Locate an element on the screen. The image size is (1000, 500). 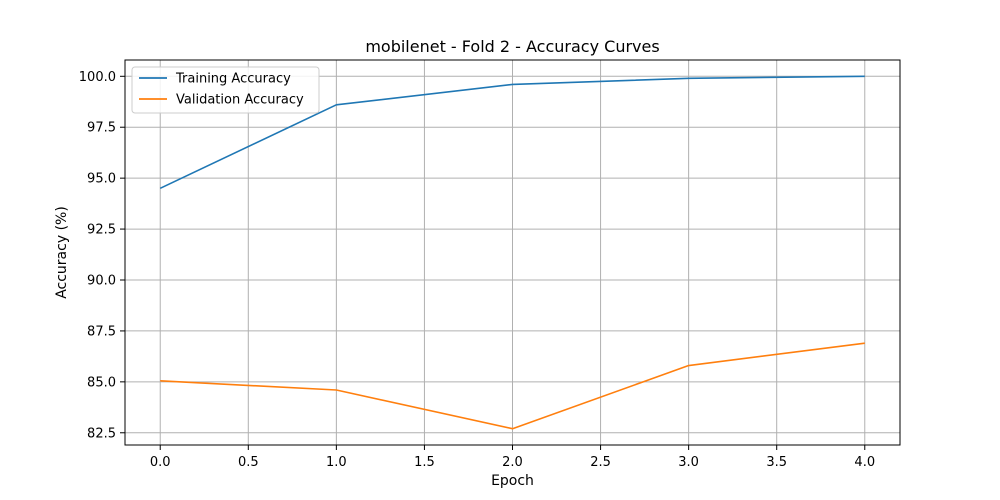
legend-label-training-accuracy: Training Accuracy is located at coordinates (233, 79).